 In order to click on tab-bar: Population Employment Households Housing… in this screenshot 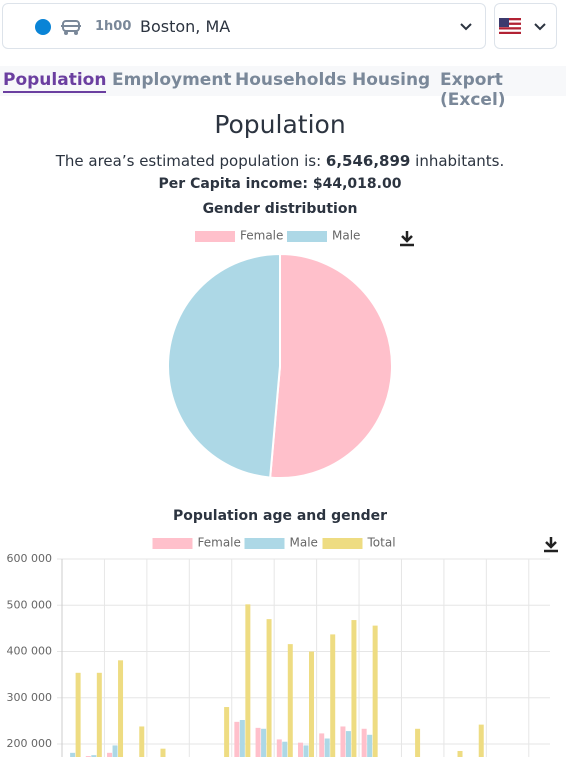, I will do `click(283, 88)`.